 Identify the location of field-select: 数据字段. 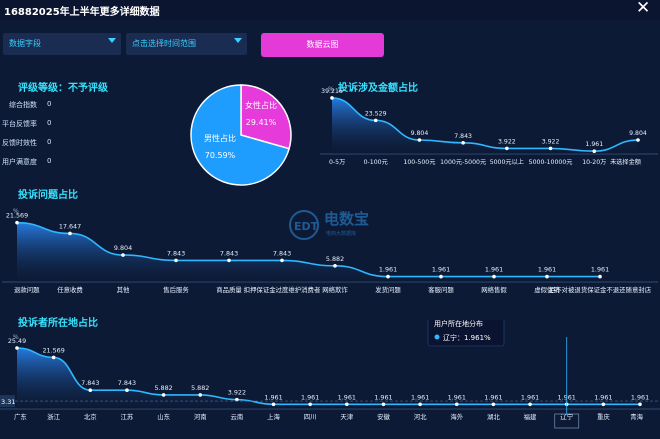
(62, 44).